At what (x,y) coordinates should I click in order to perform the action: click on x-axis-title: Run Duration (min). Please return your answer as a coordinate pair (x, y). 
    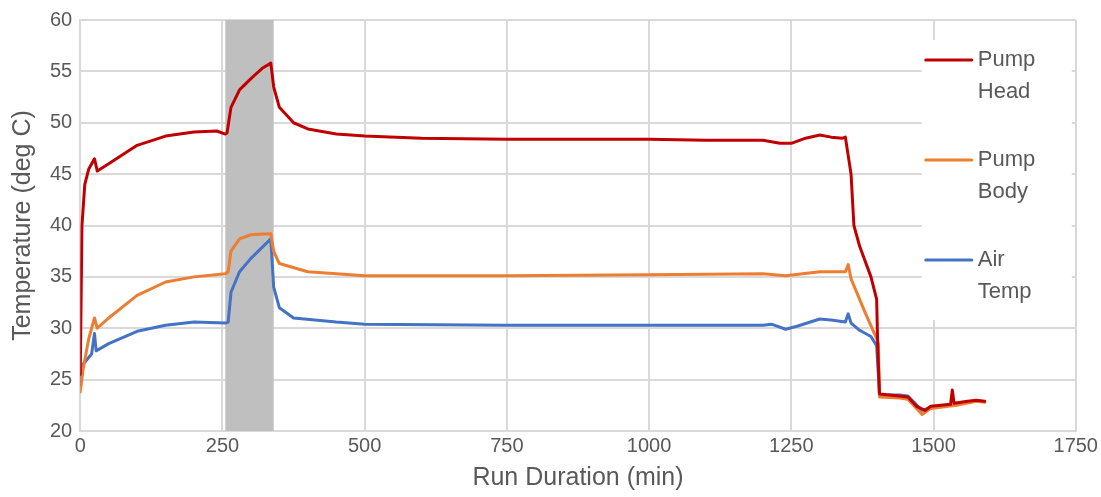
    Looking at the image, I should click on (578, 475).